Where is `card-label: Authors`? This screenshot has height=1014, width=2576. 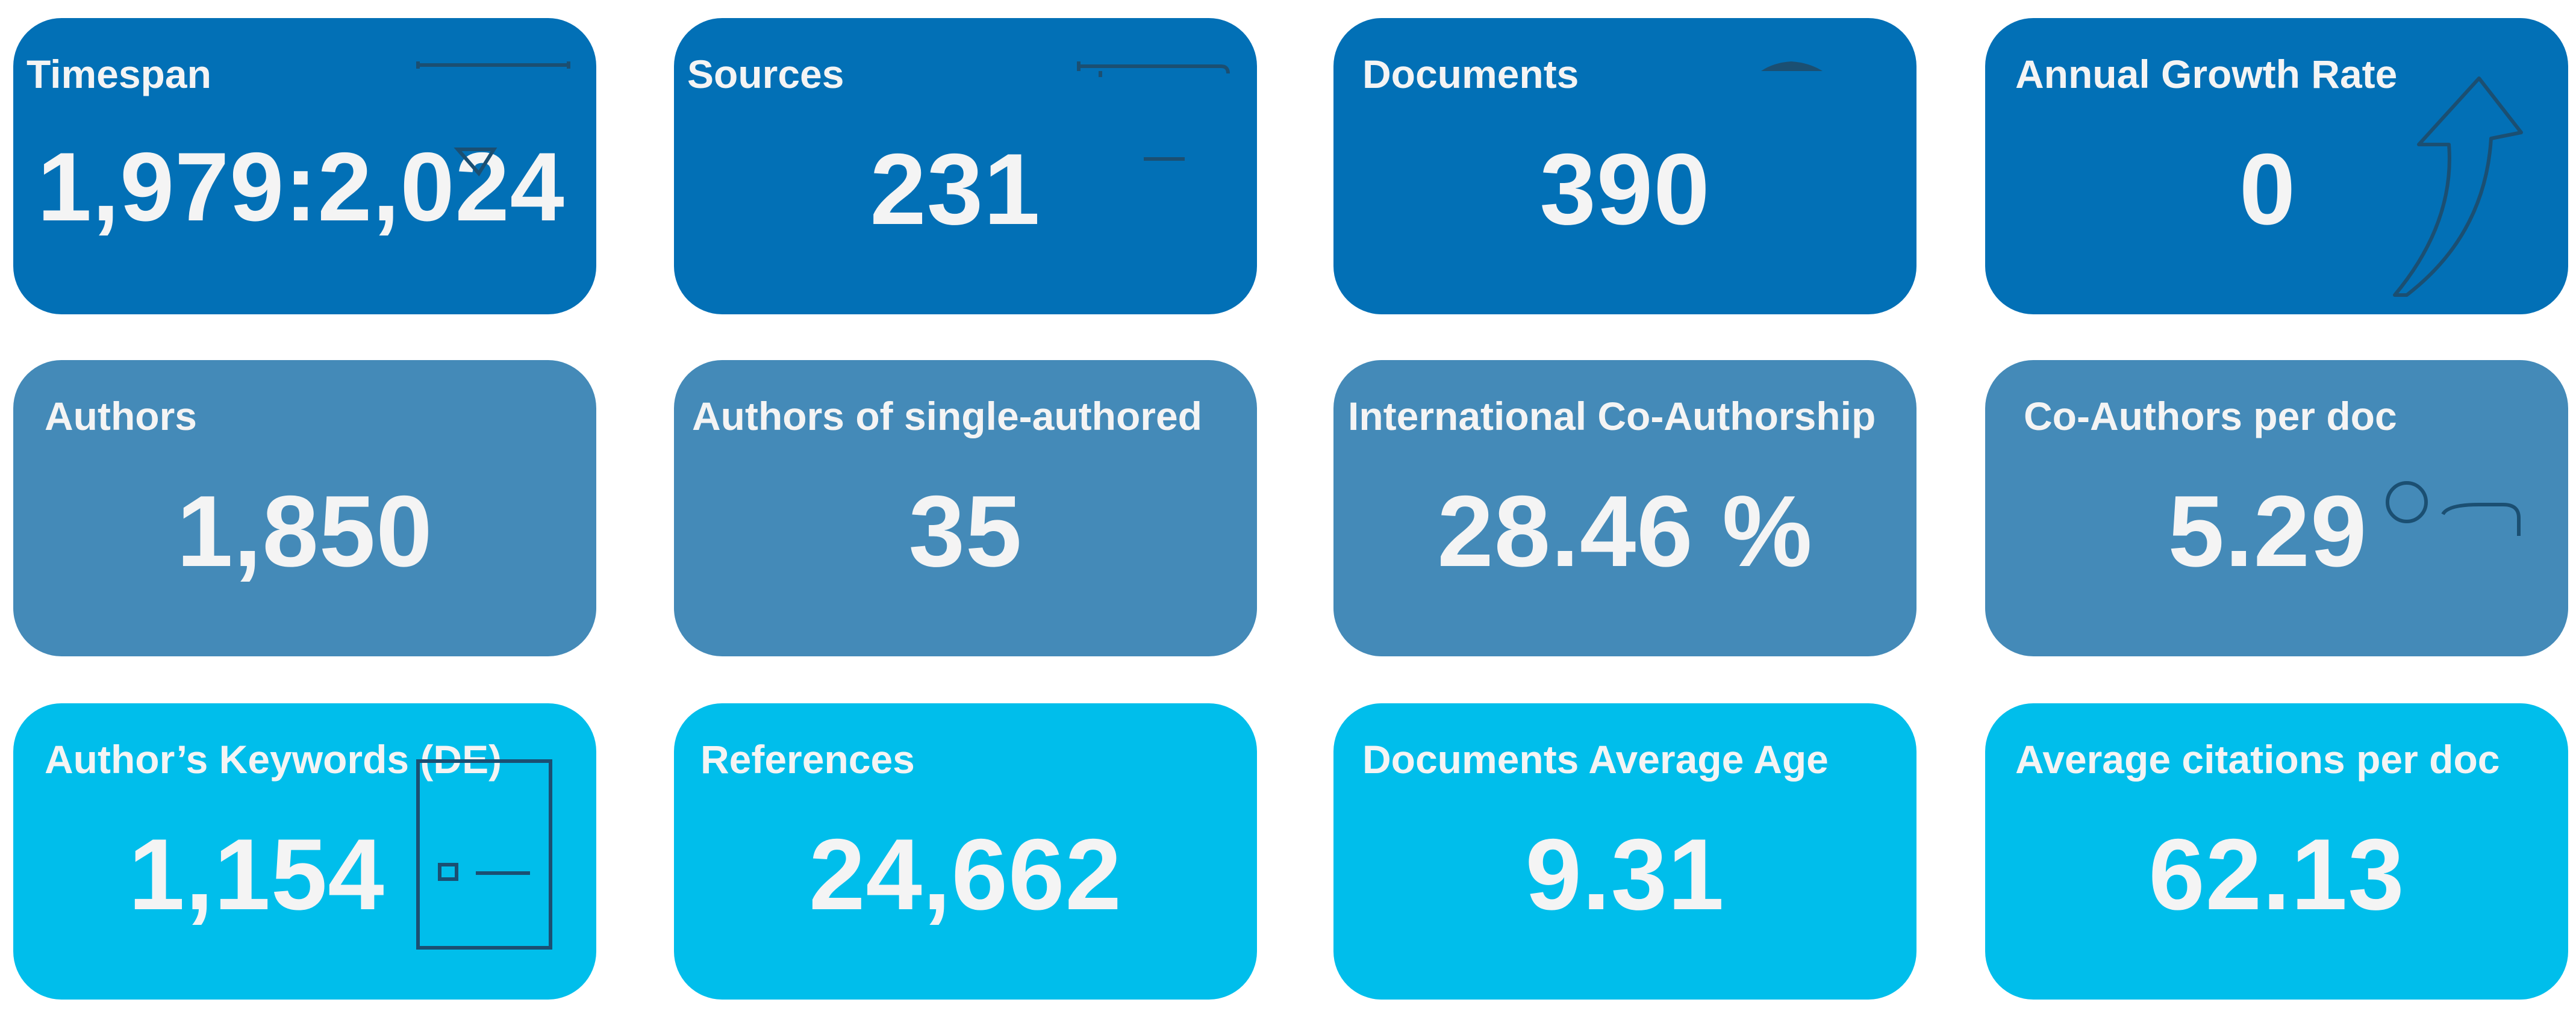
card-label: Authors is located at coordinates (121, 416).